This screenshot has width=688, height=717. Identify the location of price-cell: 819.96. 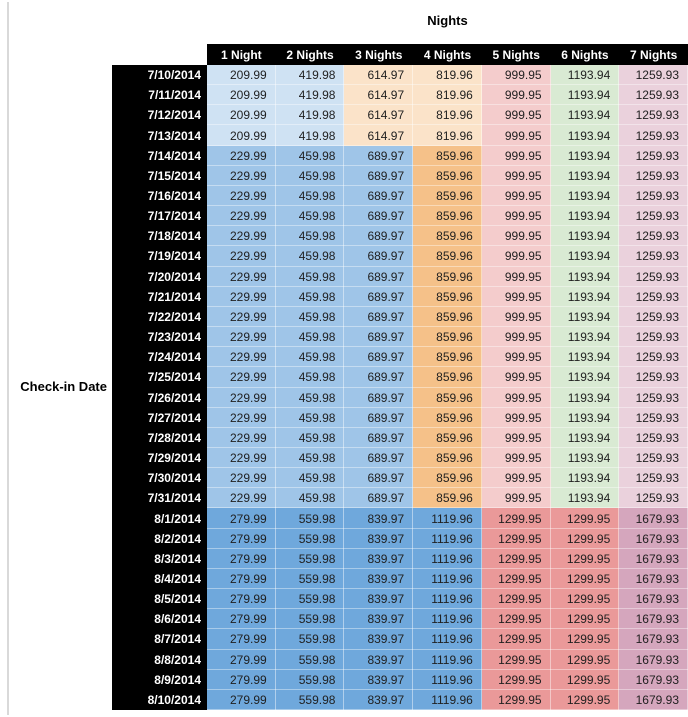
(447, 135).